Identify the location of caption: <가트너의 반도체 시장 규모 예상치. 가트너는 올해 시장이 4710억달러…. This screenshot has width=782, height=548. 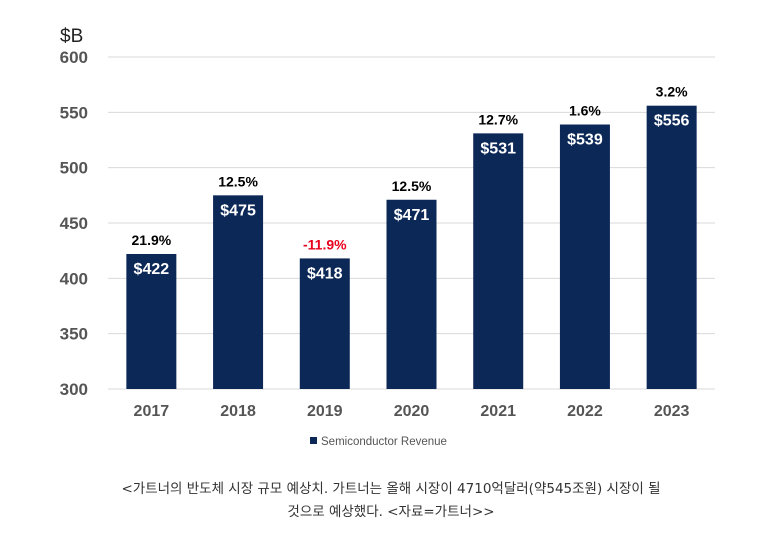
(391, 501).